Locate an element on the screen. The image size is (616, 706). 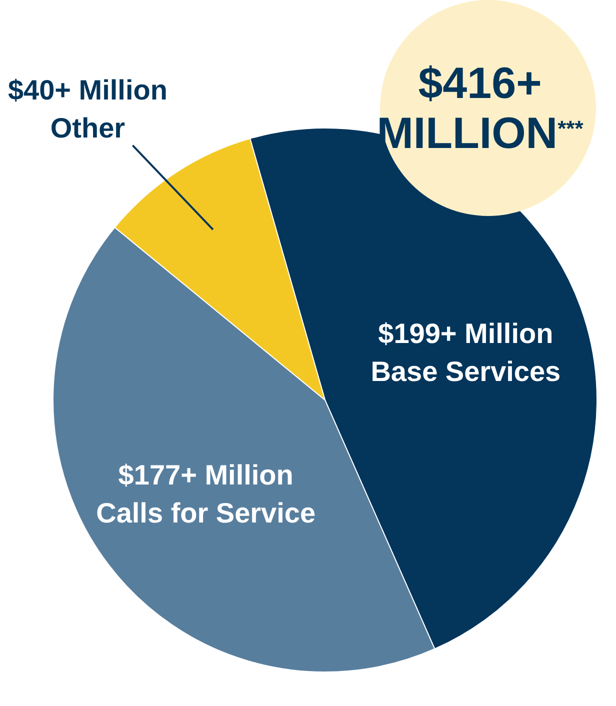
text: $416+ MILLION$^{***}$ is located at coordinates (480, 108).